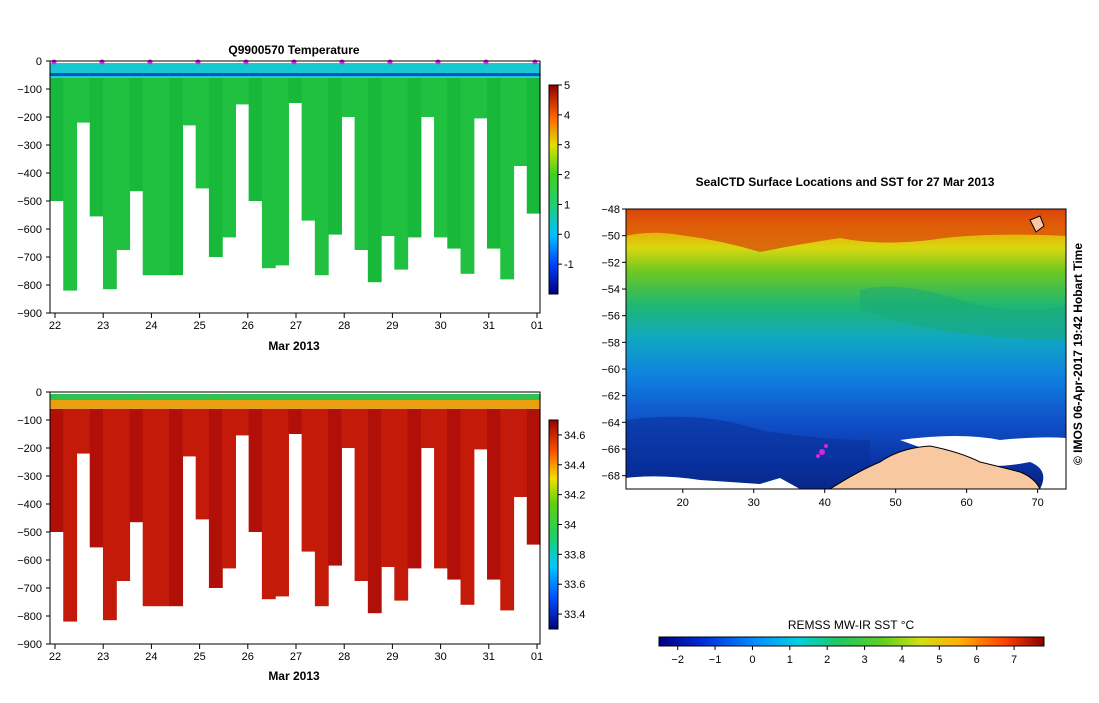 This screenshot has height=703, width=1099. I want to click on colorbar-tick-label: 33.6, so click(574, 585).